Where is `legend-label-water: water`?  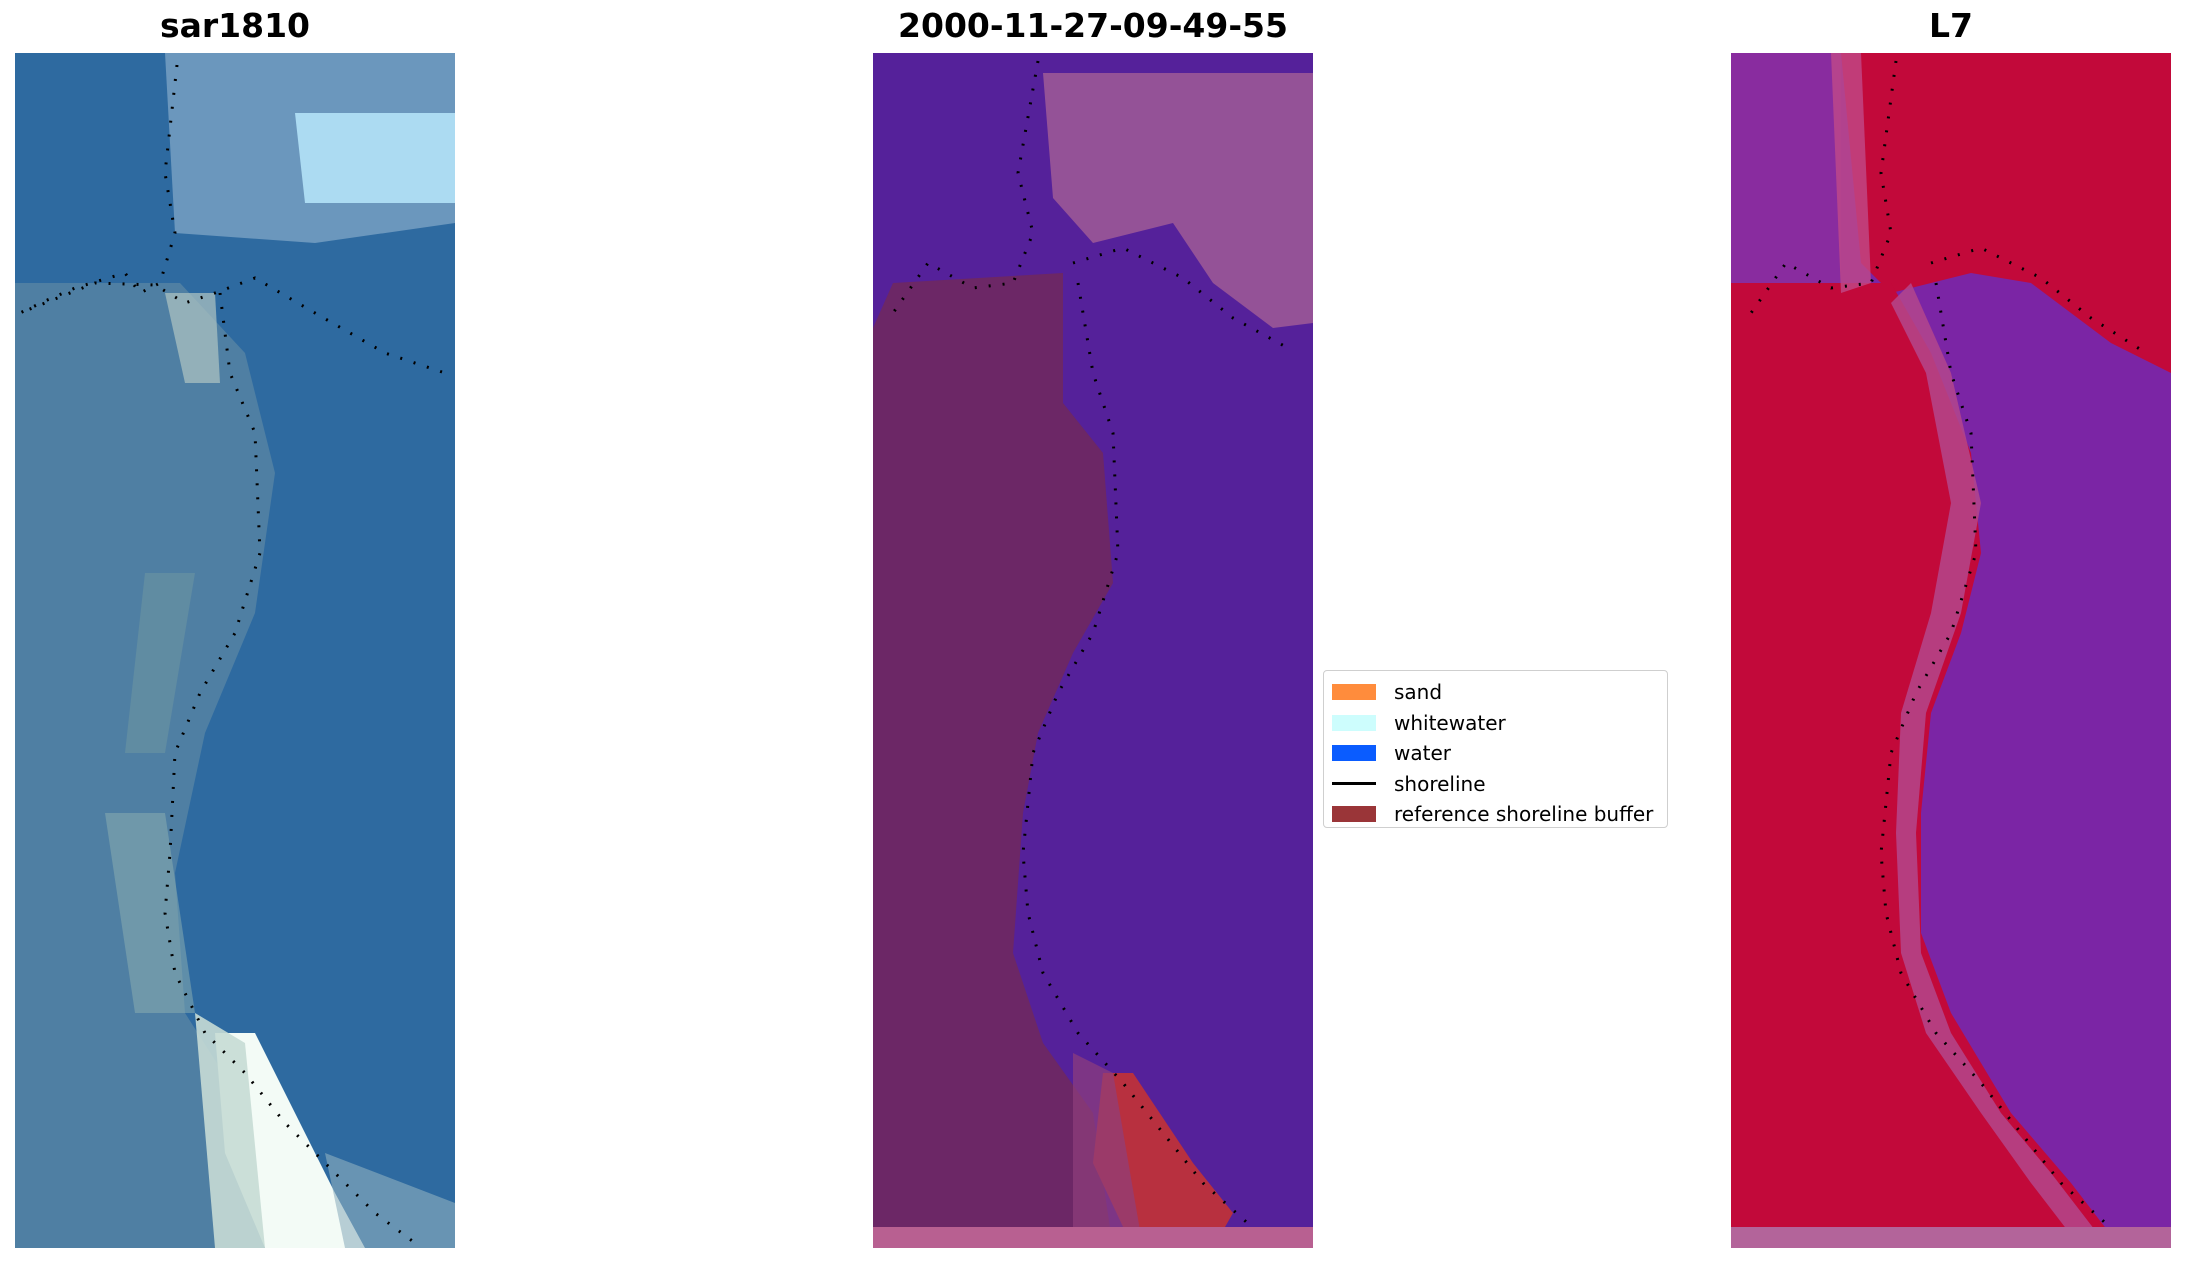 legend-label-water: water is located at coordinates (1422, 753).